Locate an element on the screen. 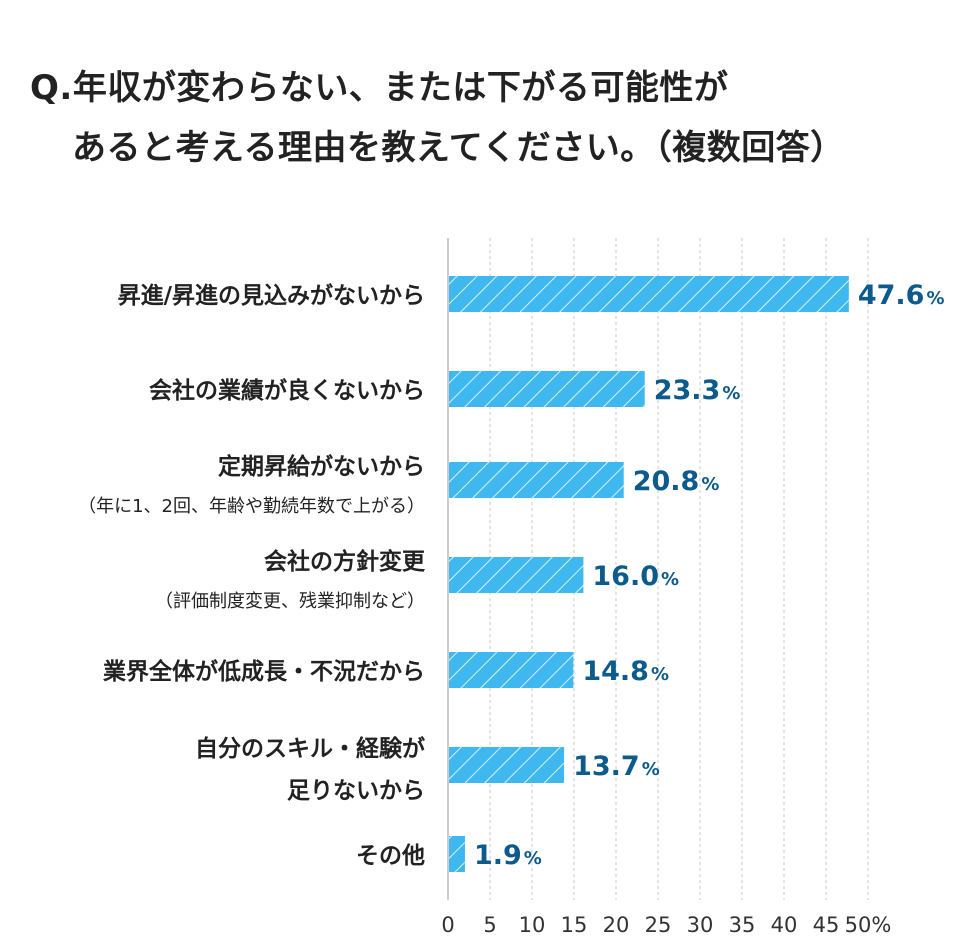 The width and height of the screenshot is (960, 944). category-label: 自分のスキル・経験が is located at coordinates (310, 748).